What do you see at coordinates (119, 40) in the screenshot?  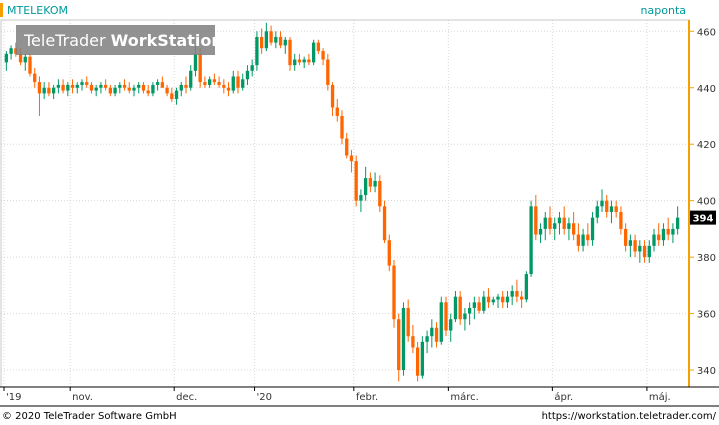 I see `watermark: TeleTrader WorkStation` at bounding box center [119, 40].